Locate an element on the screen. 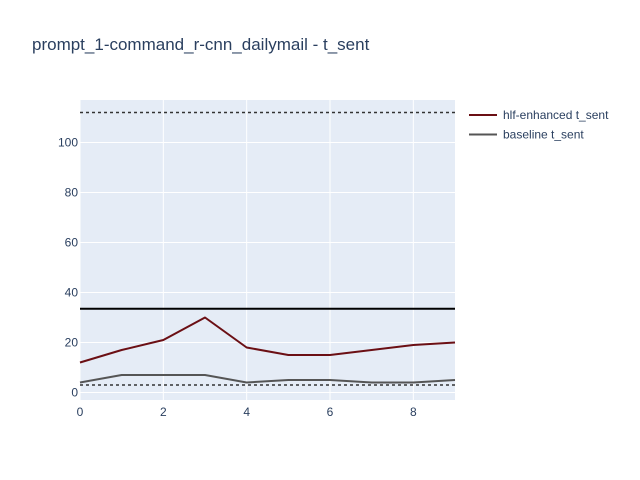  x-axis-ticks: 0 2 4 6 8 is located at coordinates (247, 412).